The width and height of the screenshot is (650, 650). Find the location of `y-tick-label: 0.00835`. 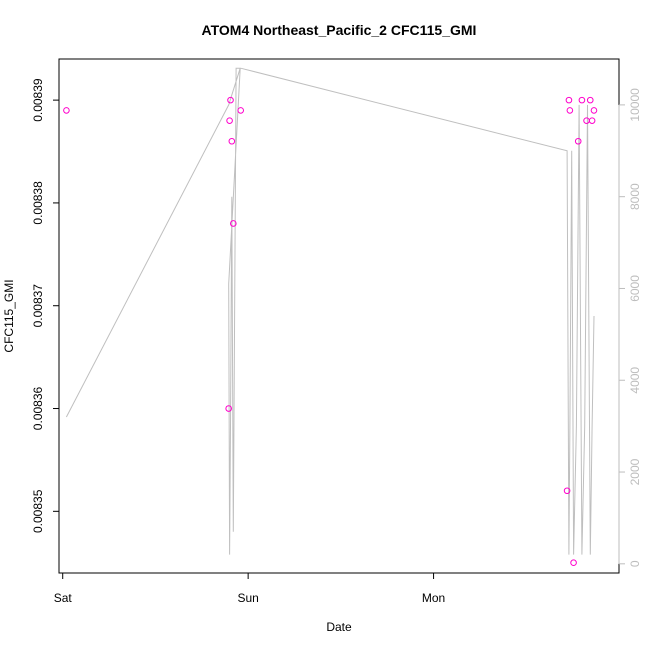

y-tick-label: 0.00835 is located at coordinates (38, 511).